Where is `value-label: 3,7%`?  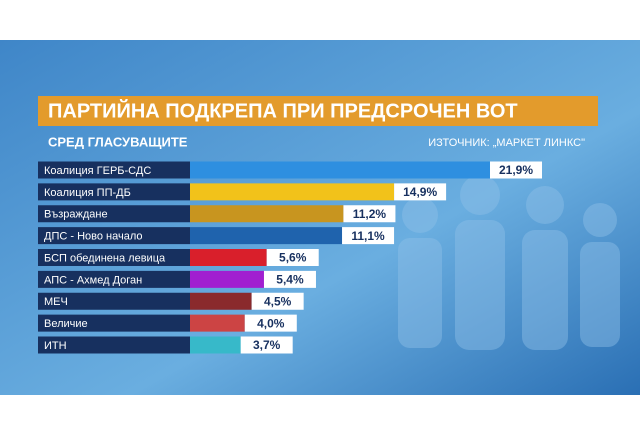 value-label: 3,7% is located at coordinates (267, 345).